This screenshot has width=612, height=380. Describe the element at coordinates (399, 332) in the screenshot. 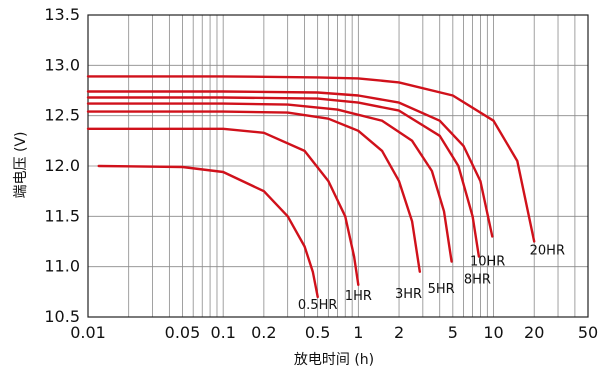

I see `x-tick-label: 2` at that location.